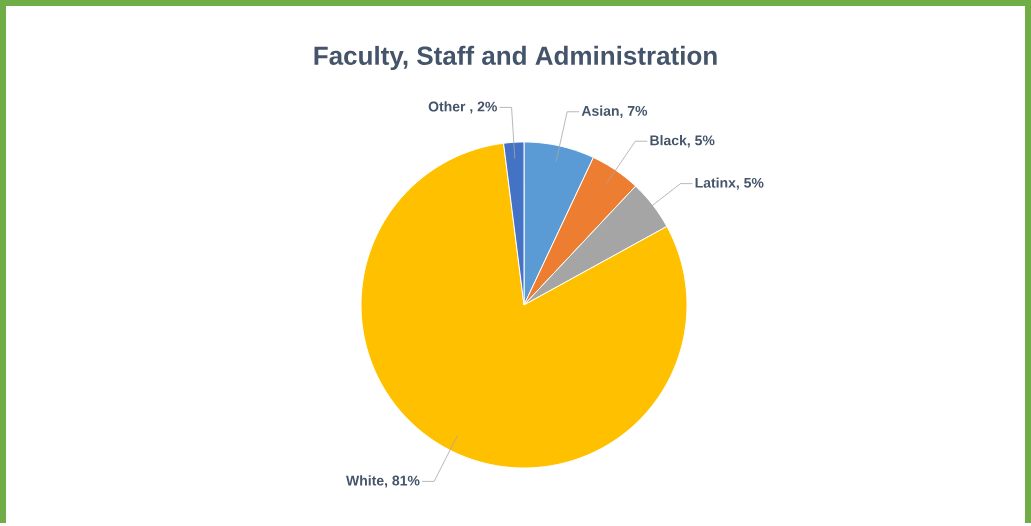  What do you see at coordinates (515, 58) in the screenshot?
I see `chart-title: Faculty, Staff and Administration` at bounding box center [515, 58].